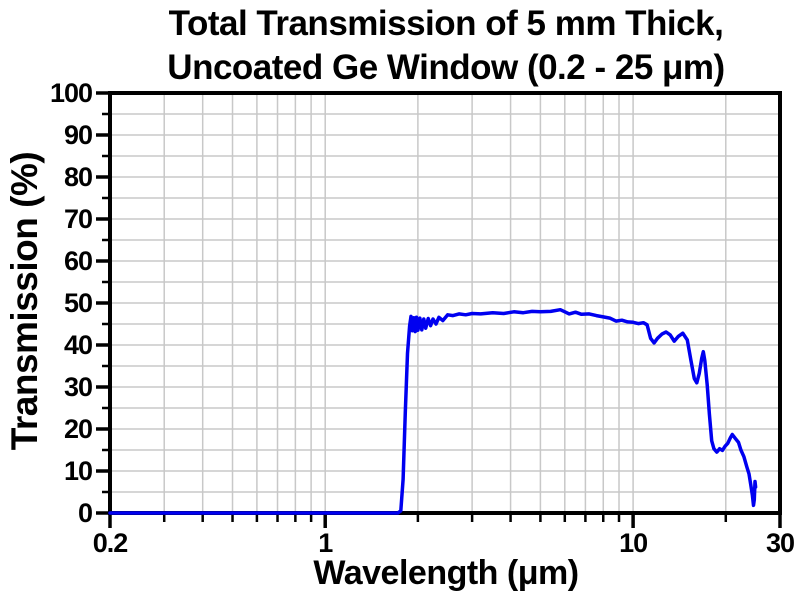 Image resolution: width=800 pixels, height=600 pixels. What do you see at coordinates (78, 387) in the screenshot?
I see `y-tick-label: 30` at bounding box center [78, 387].